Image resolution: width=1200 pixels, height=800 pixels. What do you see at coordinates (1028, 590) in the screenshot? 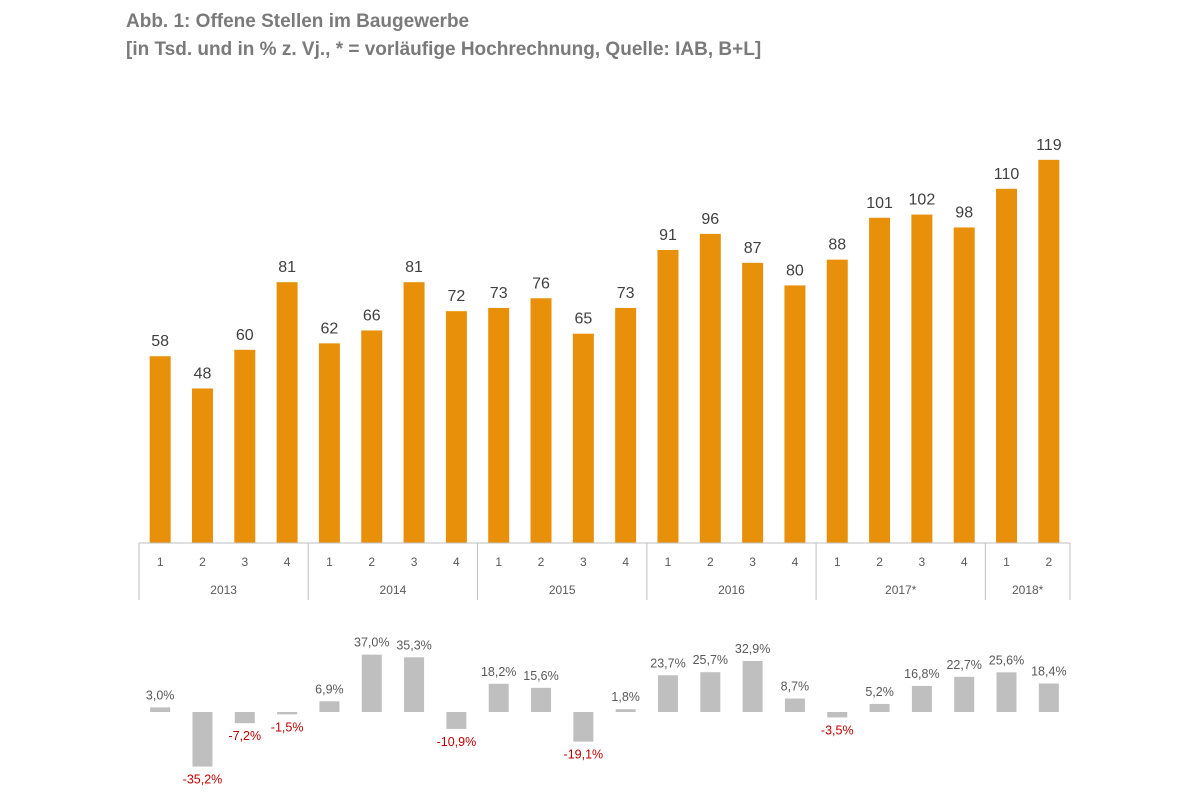
I see `year-tick-label: 2018*` at bounding box center [1028, 590].